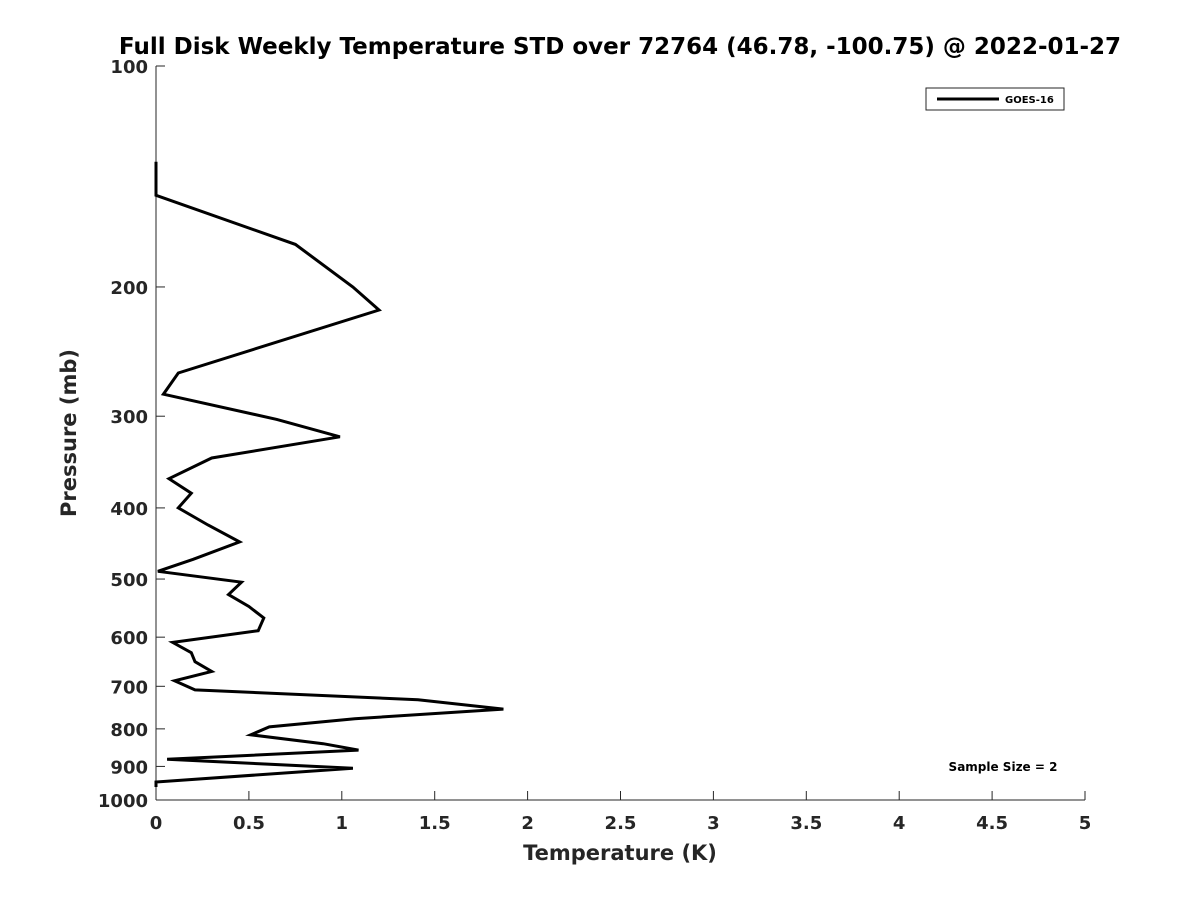 Image resolution: width=1200 pixels, height=900 pixels. Describe the element at coordinates (527, 823) in the screenshot. I see `x-tick-label: 2` at that location.